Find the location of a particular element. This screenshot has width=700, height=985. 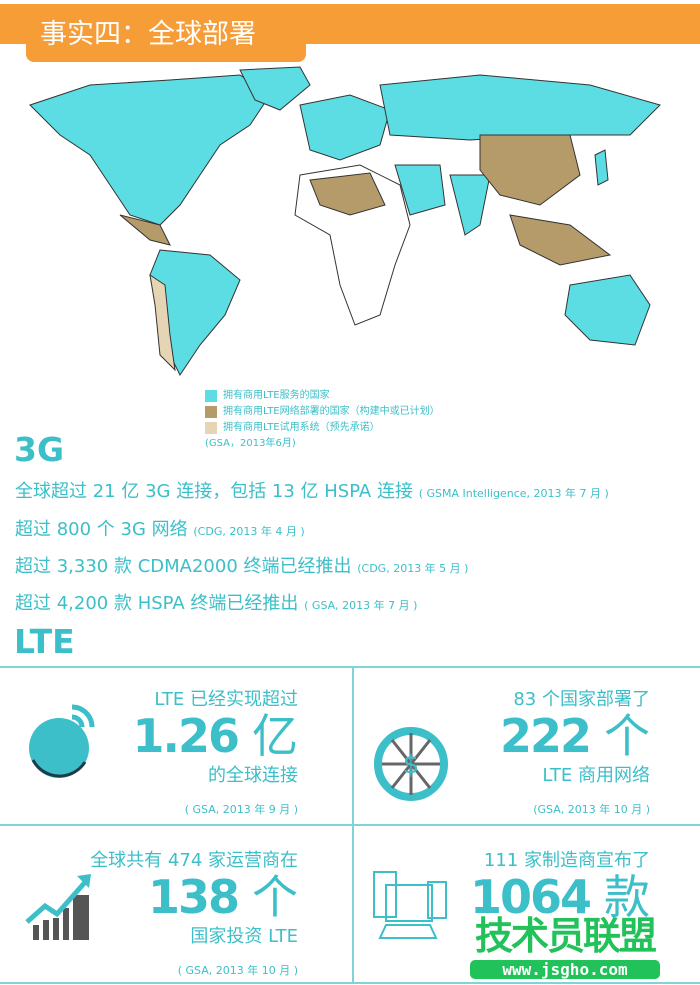

cell-number: 1064 款 is located at coordinates (560, 897).